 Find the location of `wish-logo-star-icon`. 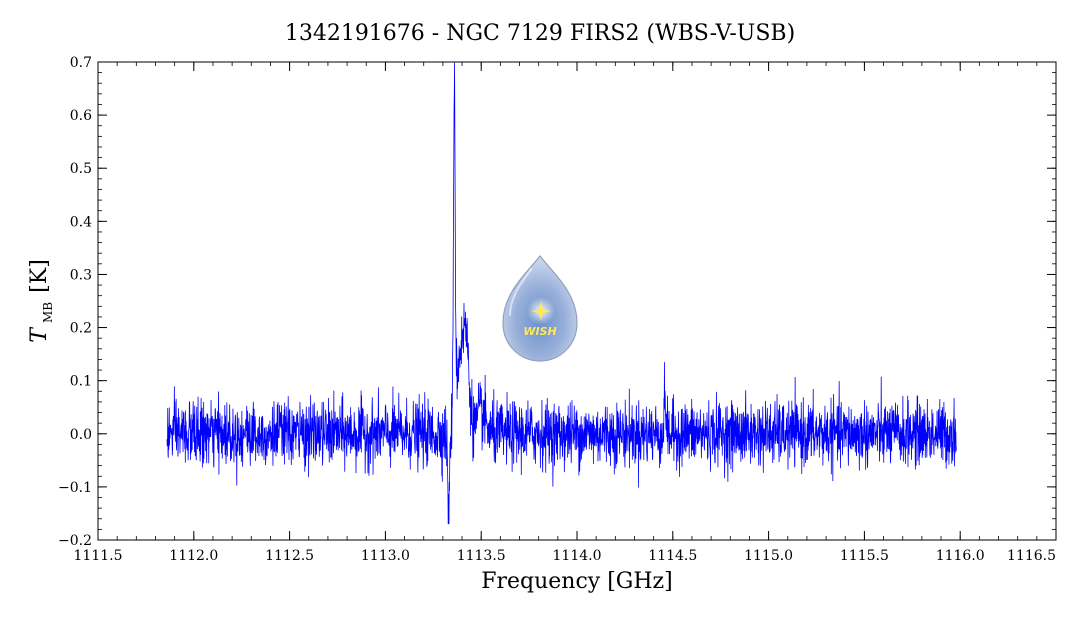

wish-logo-star-icon is located at coordinates (541, 311).